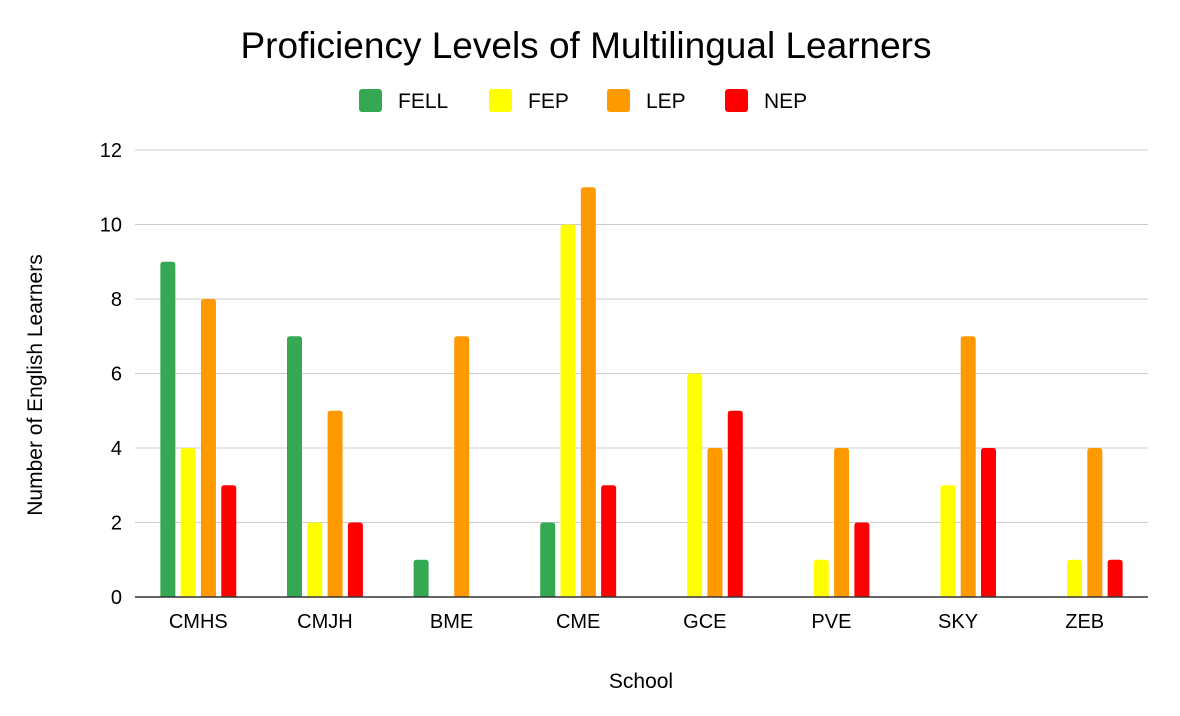 The width and height of the screenshot is (1180, 716). I want to click on bar-fell-cmjh, so click(294, 466).